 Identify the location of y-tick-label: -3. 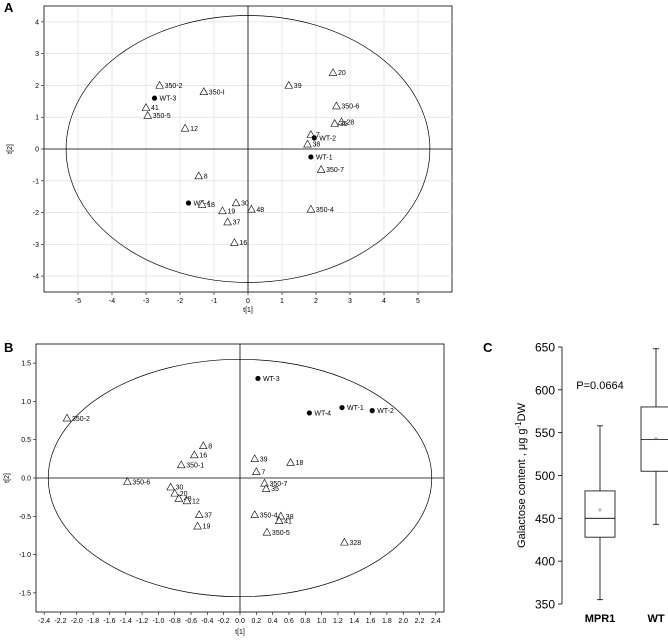
(36, 245).